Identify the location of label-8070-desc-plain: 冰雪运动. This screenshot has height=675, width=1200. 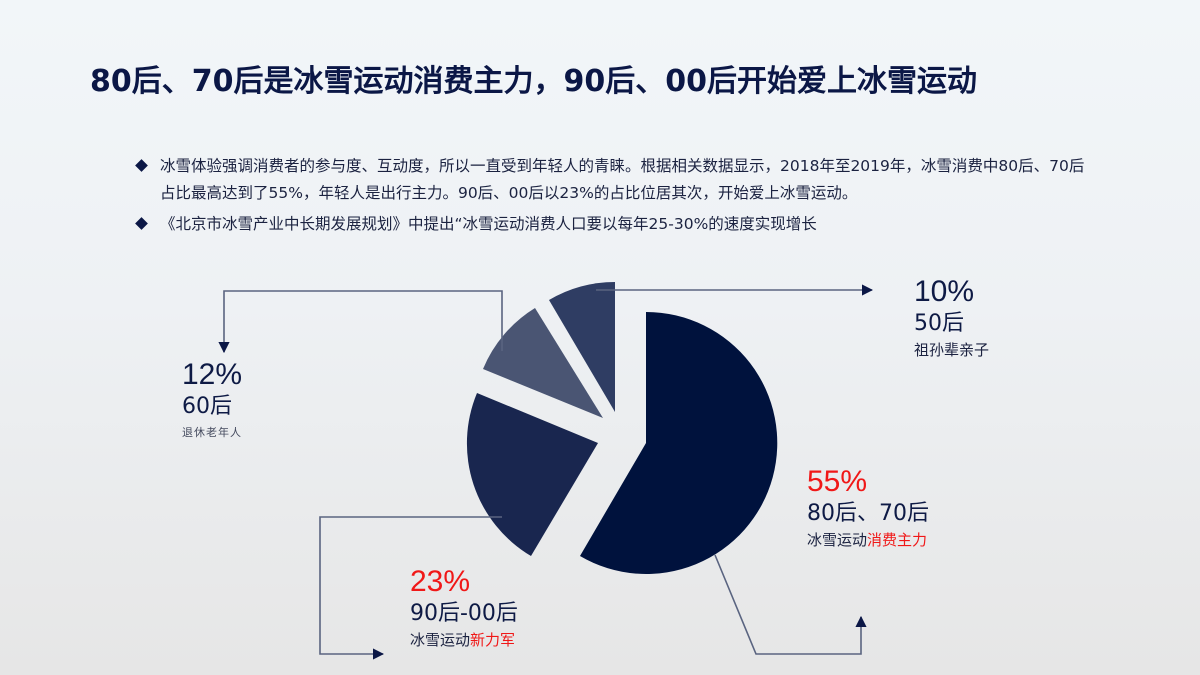
(837, 540).